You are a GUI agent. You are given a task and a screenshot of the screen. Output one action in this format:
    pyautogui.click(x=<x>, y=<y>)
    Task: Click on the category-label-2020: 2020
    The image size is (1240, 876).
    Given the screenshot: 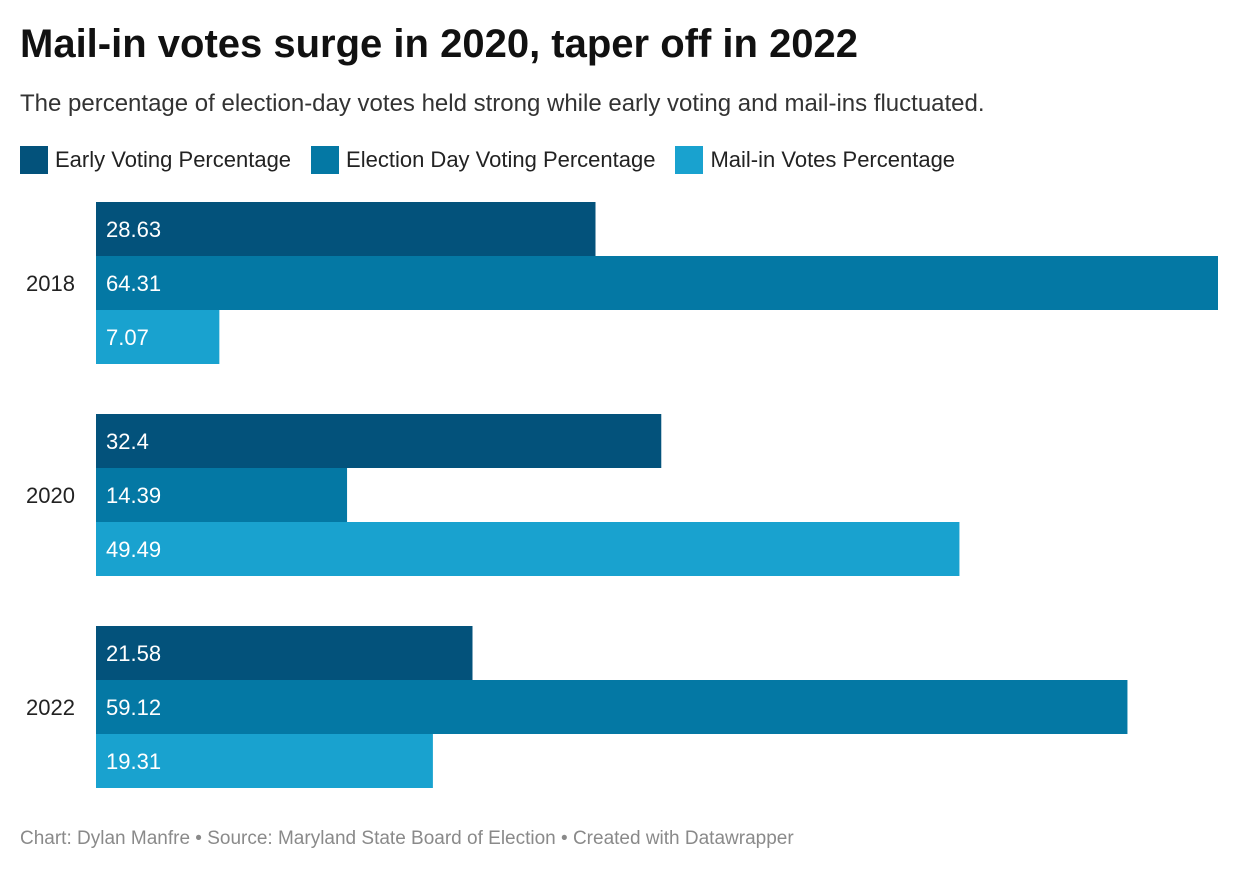 What is the action you would take?
    pyautogui.click(x=50, y=495)
    